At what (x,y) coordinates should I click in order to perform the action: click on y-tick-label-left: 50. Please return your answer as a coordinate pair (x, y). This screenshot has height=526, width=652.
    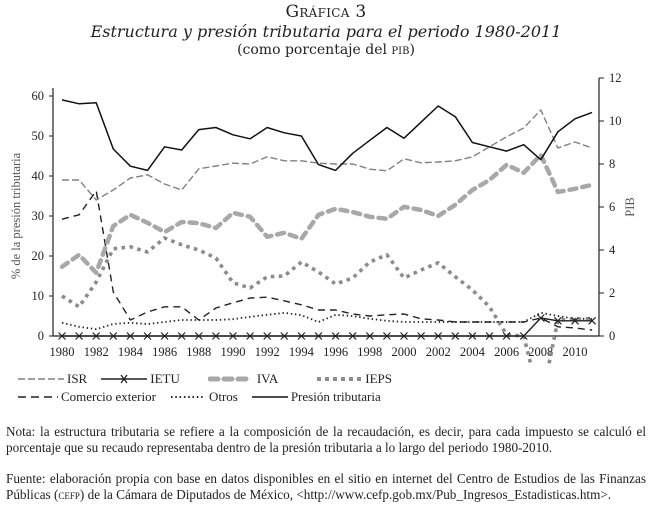
    Looking at the image, I should click on (38, 136).